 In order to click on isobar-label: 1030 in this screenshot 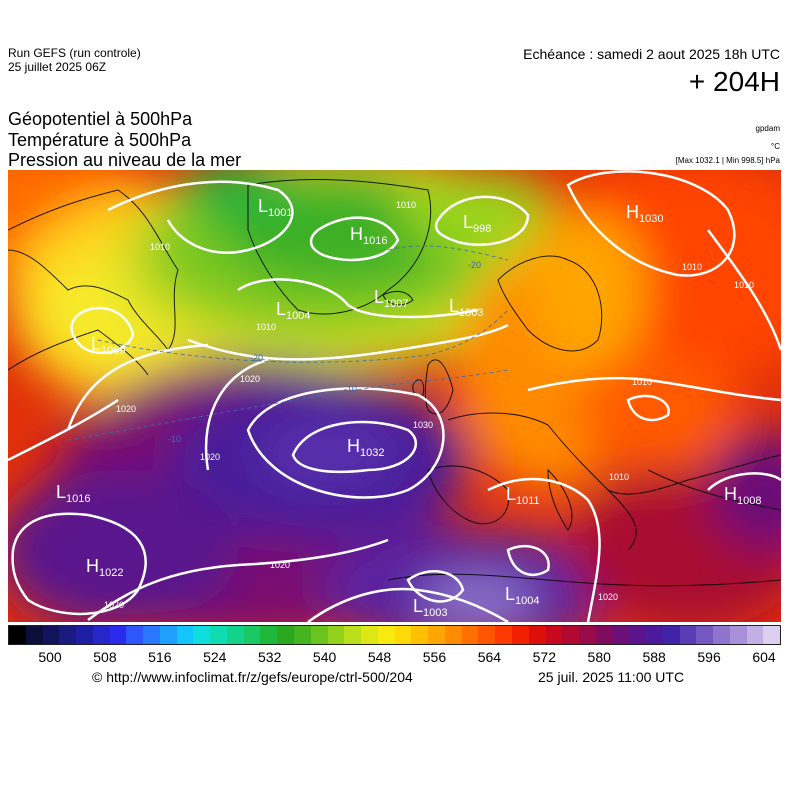, I will do `click(423, 425)`.